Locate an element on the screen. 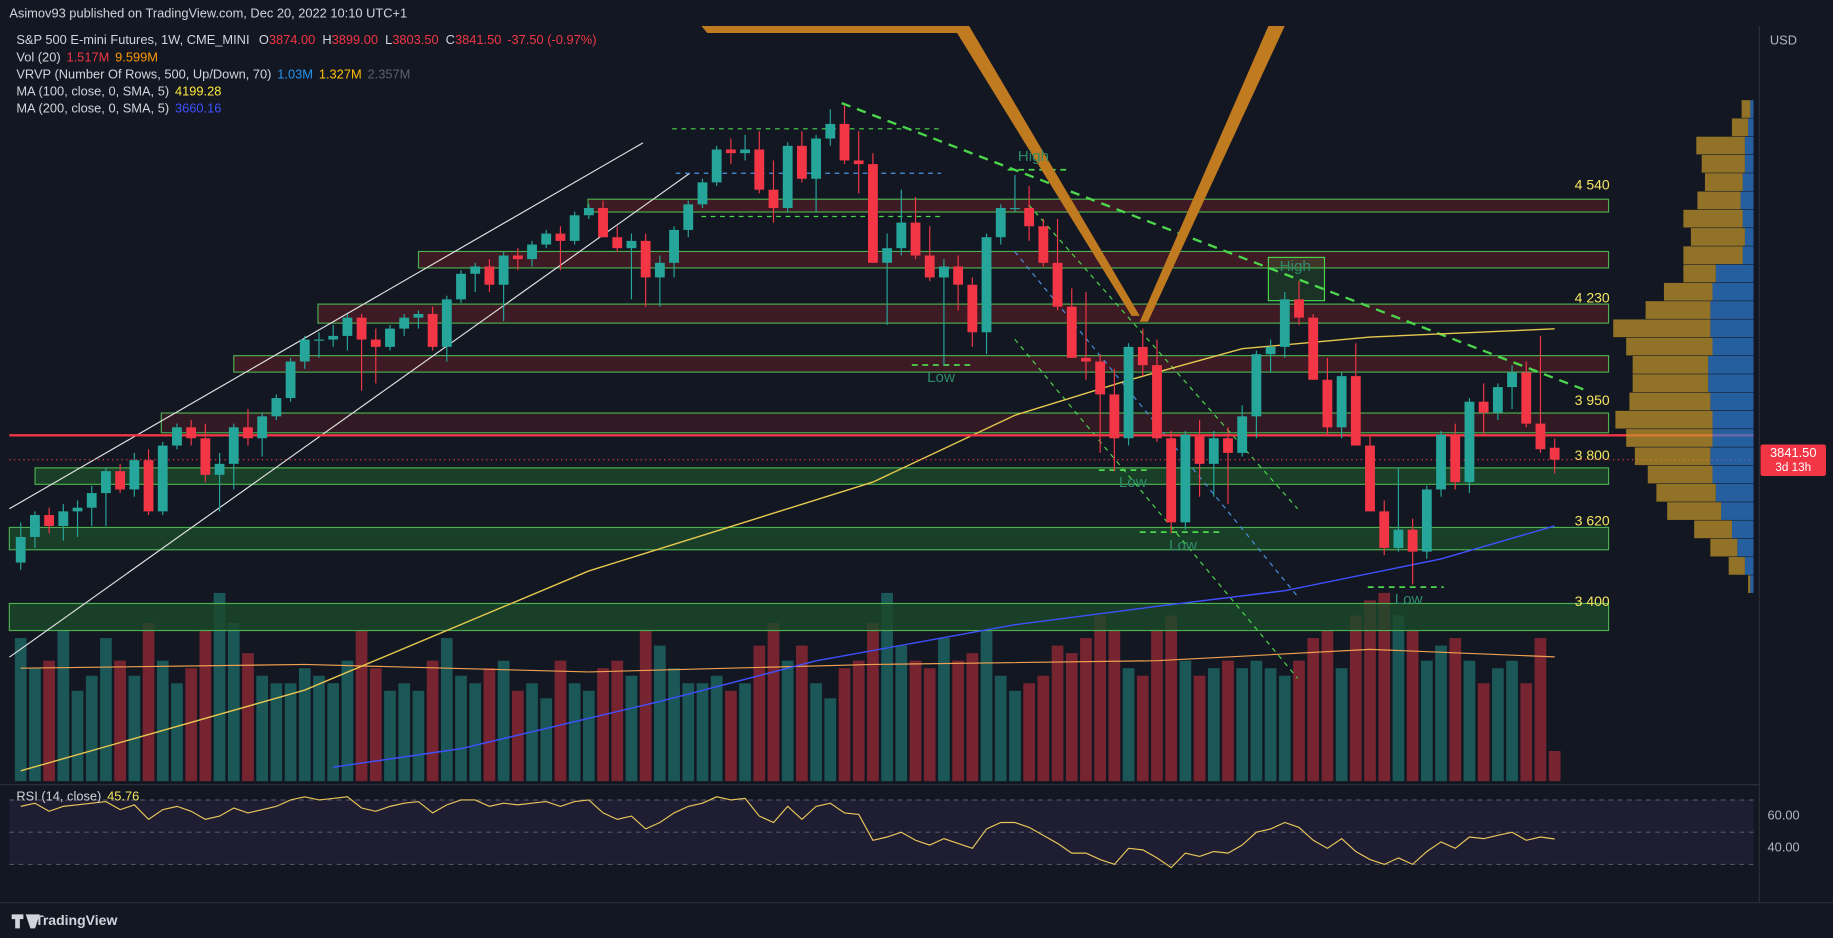  zone is located at coordinates (885, 423).